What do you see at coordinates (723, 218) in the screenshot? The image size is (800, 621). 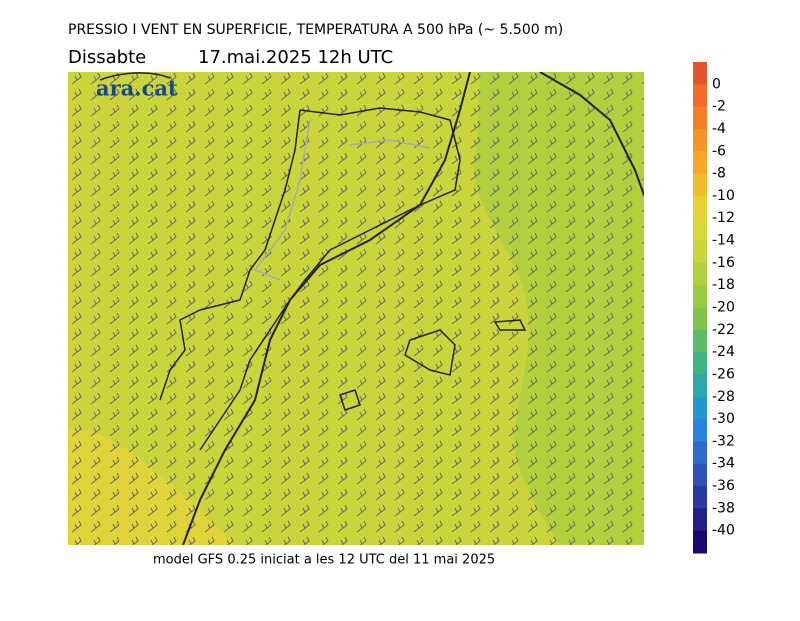 I see `colorbar-label: -12` at bounding box center [723, 218].